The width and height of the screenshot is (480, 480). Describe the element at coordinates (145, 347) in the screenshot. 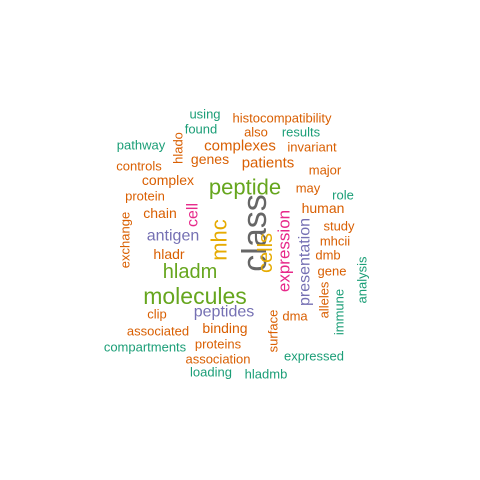

I see `word-compartments: compartments` at that location.